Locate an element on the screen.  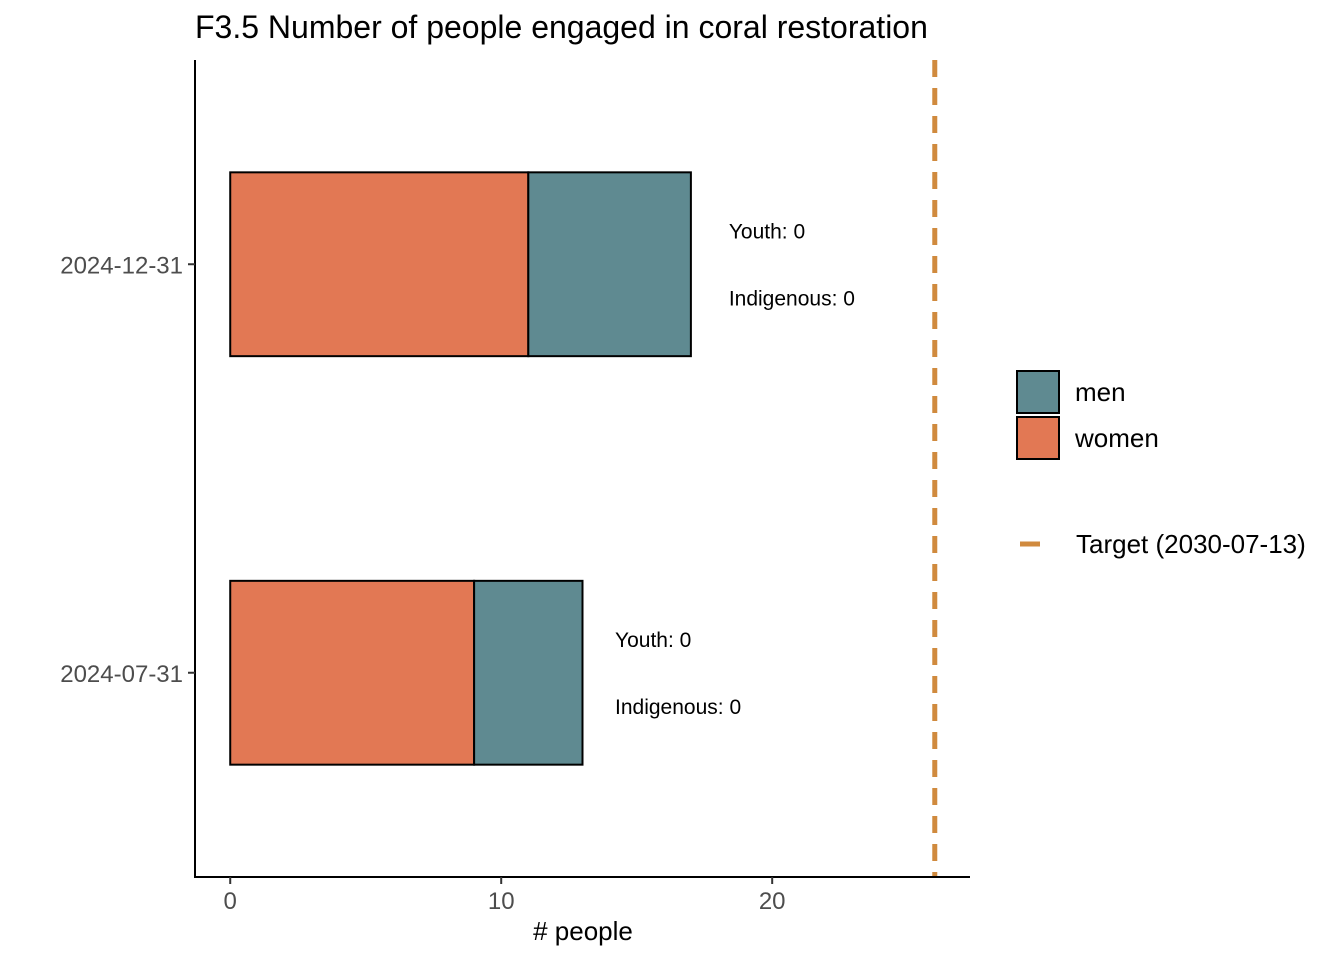
legend-swatch-women is located at coordinates (1038, 438).